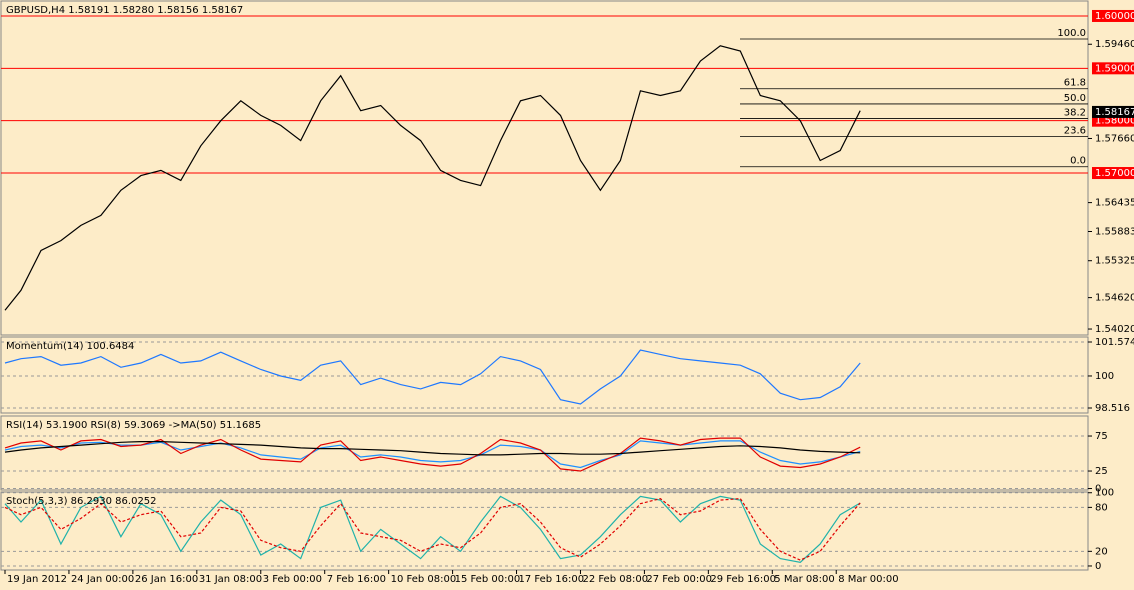 This screenshot has width=1134, height=590. I want to click on y-tick-label: 1.54020, so click(1114, 329).